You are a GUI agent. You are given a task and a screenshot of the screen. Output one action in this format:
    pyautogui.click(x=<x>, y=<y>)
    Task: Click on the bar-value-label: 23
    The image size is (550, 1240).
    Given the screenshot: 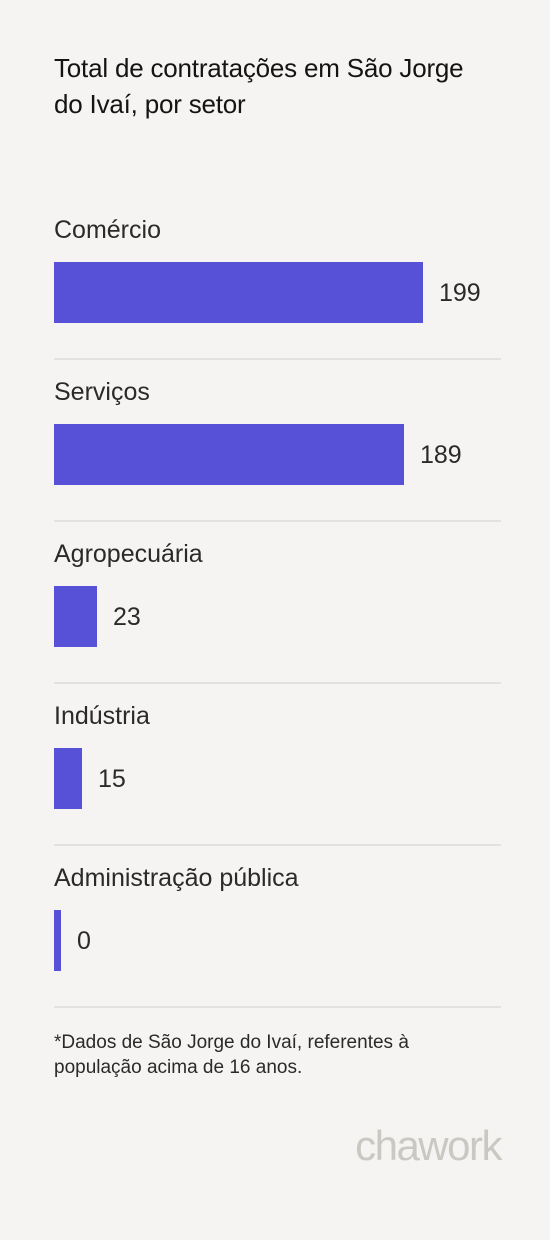 What is the action you would take?
    pyautogui.click(x=127, y=617)
    